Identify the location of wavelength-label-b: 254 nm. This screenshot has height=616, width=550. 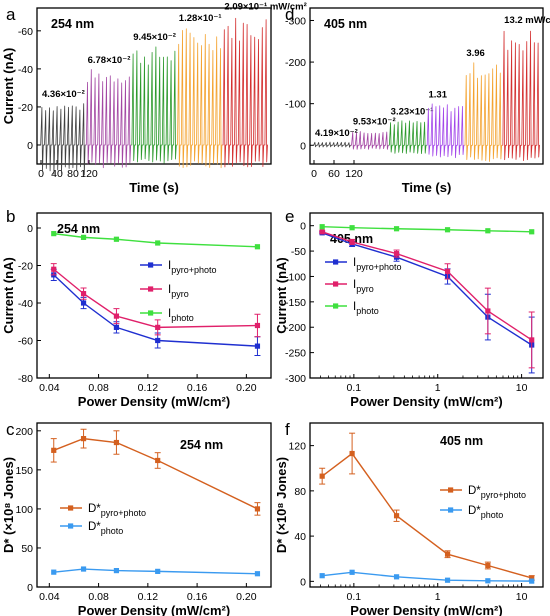
(78, 229).